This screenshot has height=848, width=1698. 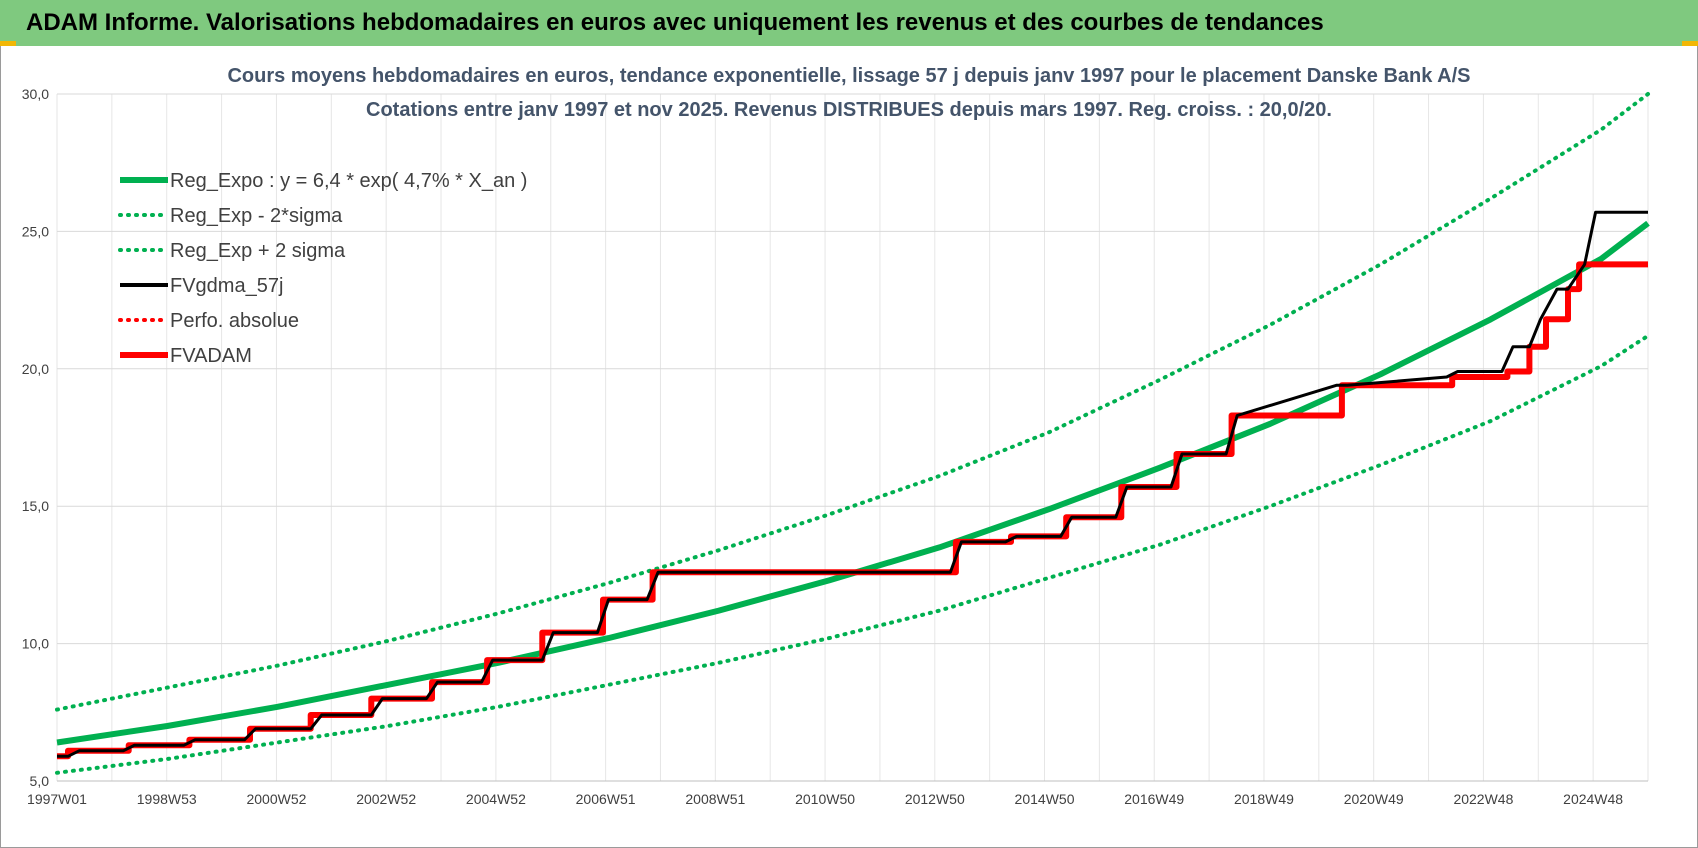 I want to click on y-tick-label: 10,0, so click(x=35, y=644).